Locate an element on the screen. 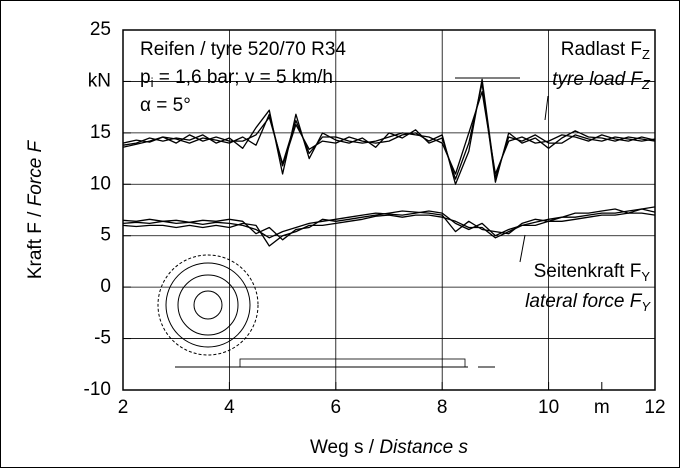  x-tick-label: 8 is located at coordinates (442, 407).